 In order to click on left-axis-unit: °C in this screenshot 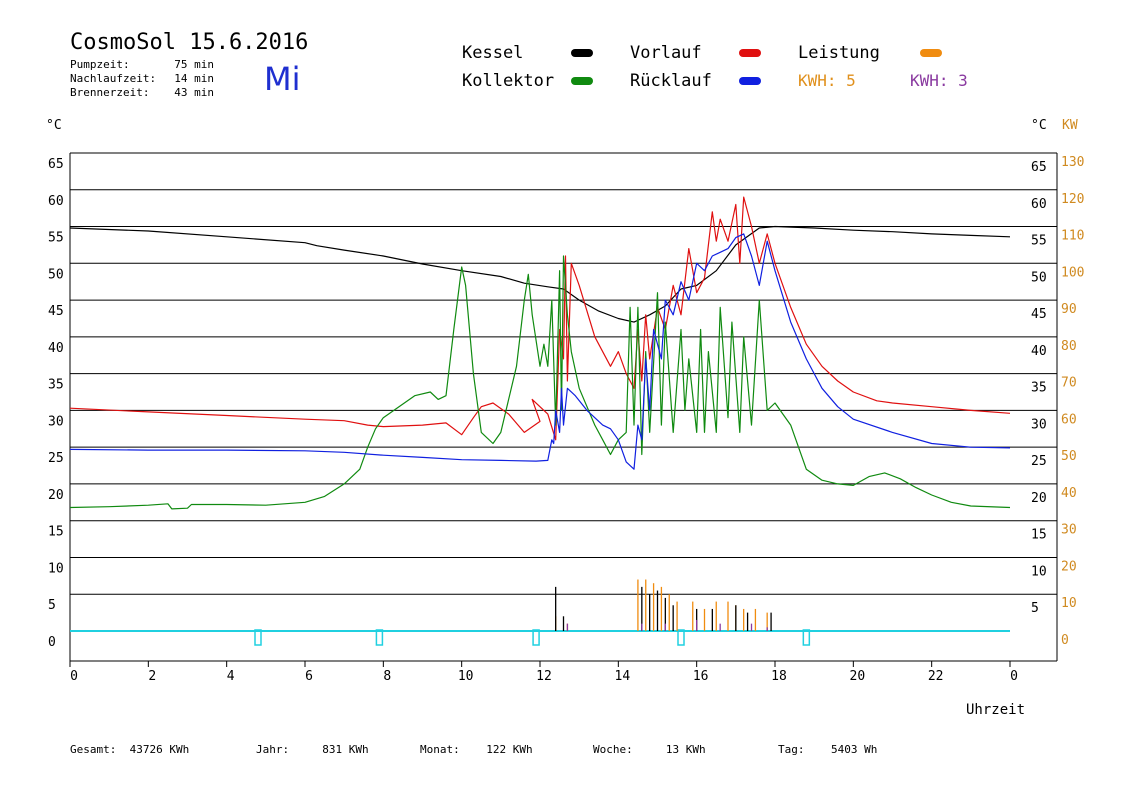, I will do `click(54, 125)`.